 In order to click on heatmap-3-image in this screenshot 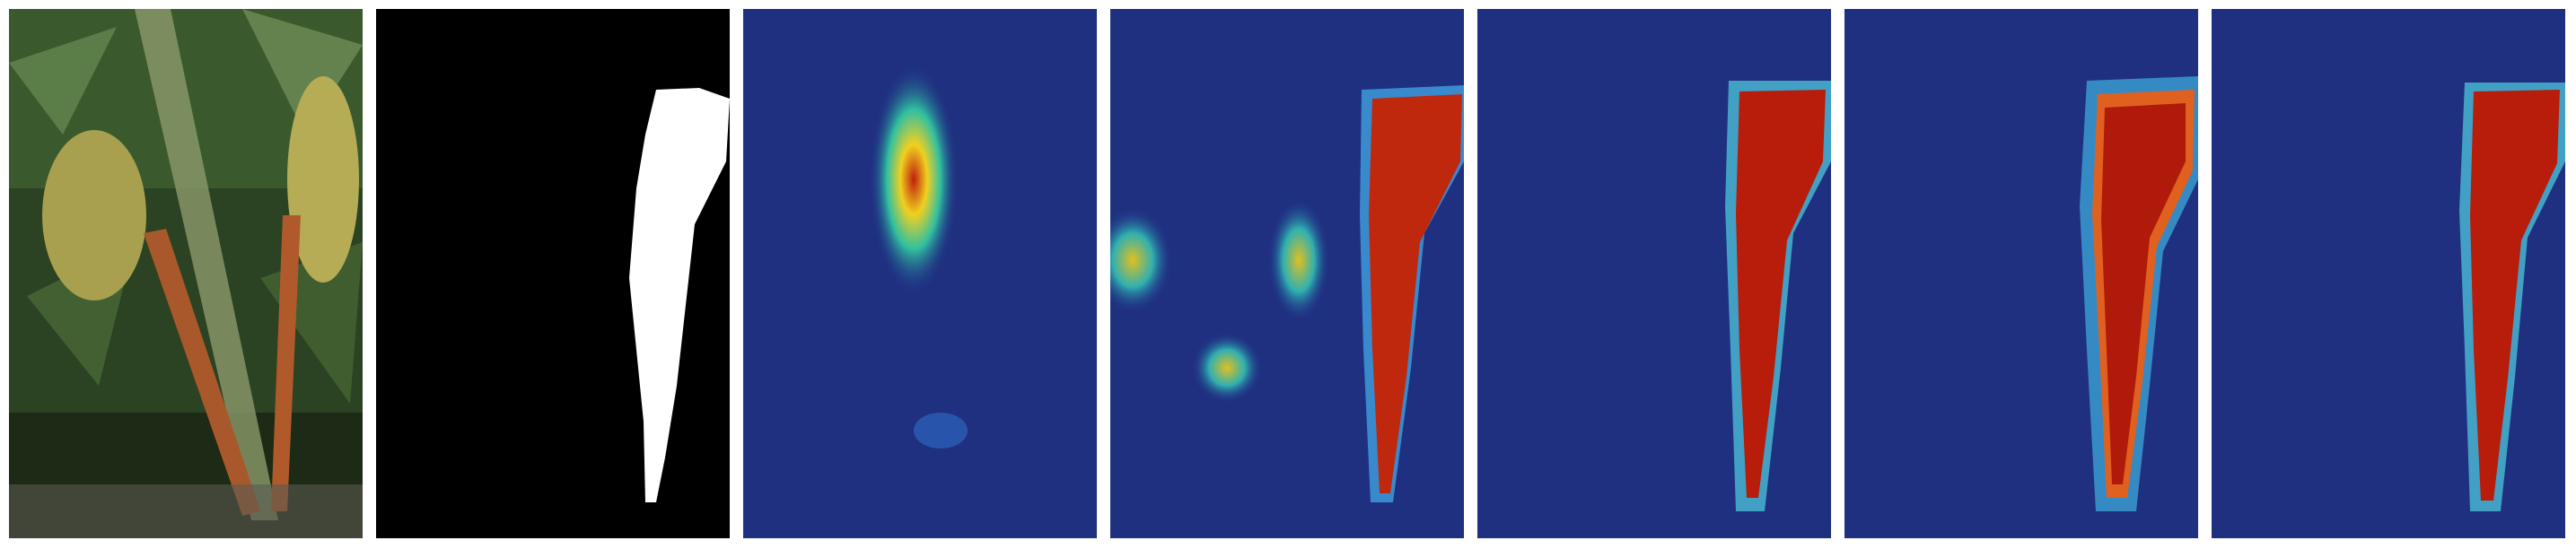, I will do `click(1654, 273)`.